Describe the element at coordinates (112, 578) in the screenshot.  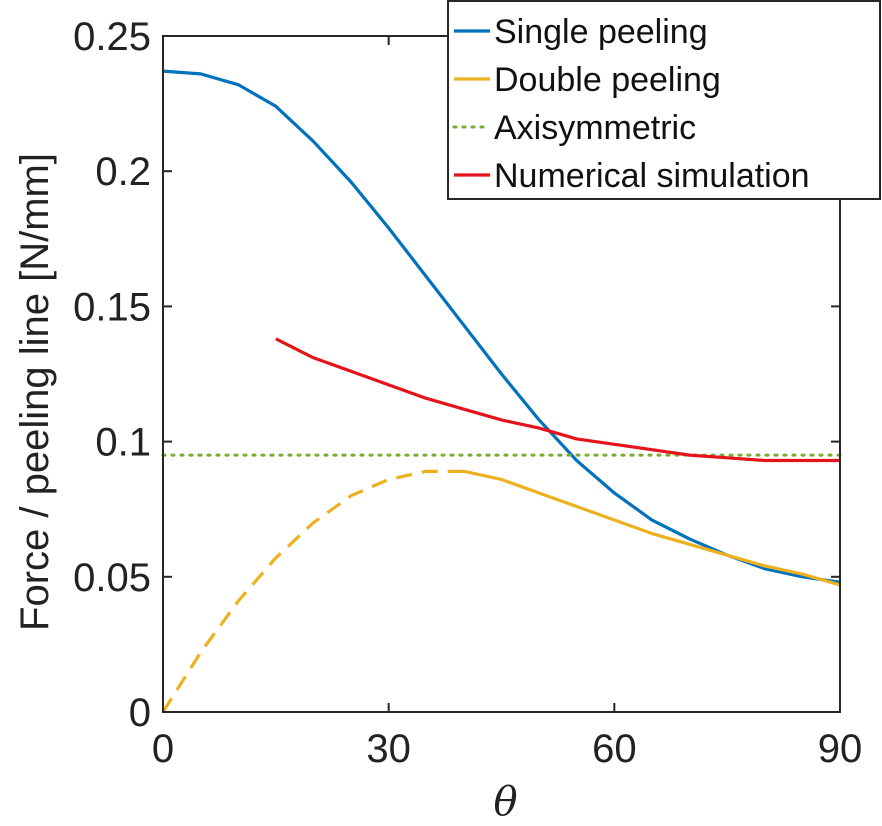
I see `y-tick-label: 0.05` at that location.